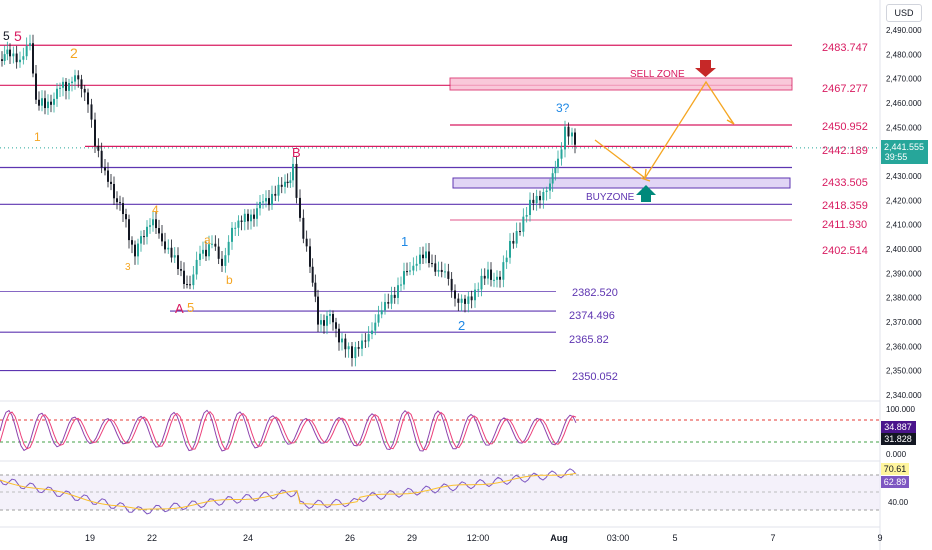 This screenshot has height=550, width=932. Describe the element at coordinates (563, 108) in the screenshot. I see `wave-label: 3?` at that location.